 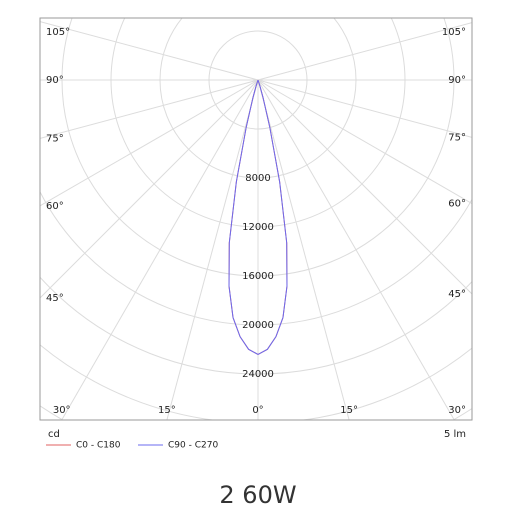 I want to click on r-tick-label: 8000, so click(x=257, y=178).